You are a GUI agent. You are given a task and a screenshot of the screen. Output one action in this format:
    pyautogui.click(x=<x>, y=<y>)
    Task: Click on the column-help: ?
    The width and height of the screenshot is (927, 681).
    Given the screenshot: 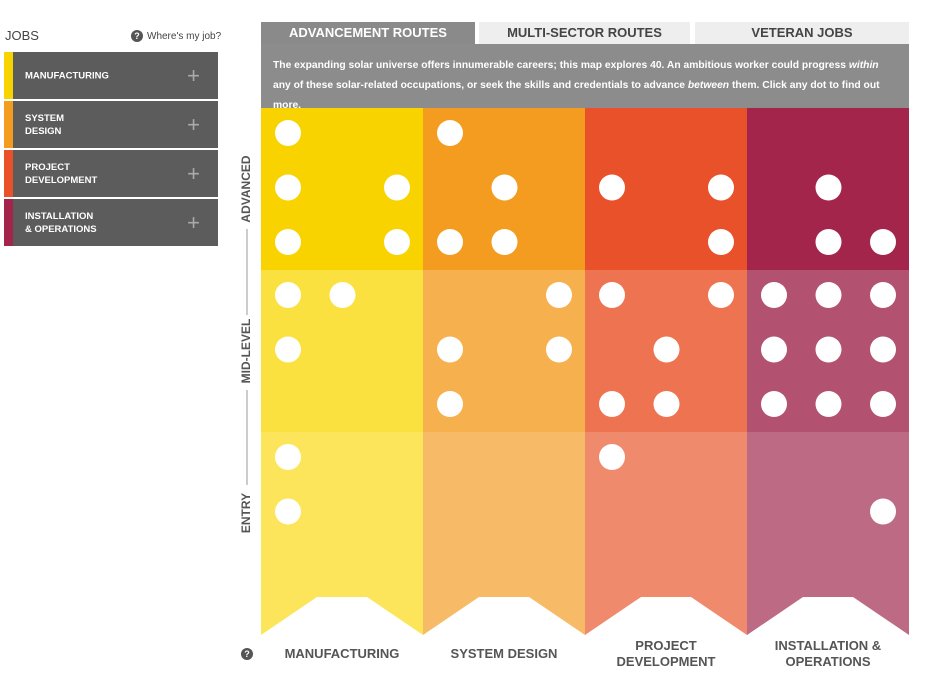 What is the action you would take?
    pyautogui.click(x=247, y=653)
    